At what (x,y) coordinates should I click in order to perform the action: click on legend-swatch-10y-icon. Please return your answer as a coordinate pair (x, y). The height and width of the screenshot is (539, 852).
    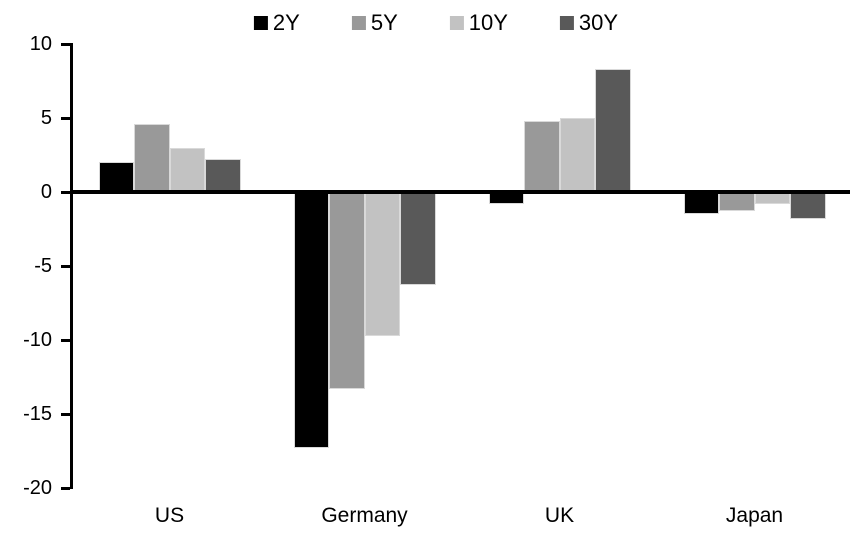
    Looking at the image, I should click on (456, 23).